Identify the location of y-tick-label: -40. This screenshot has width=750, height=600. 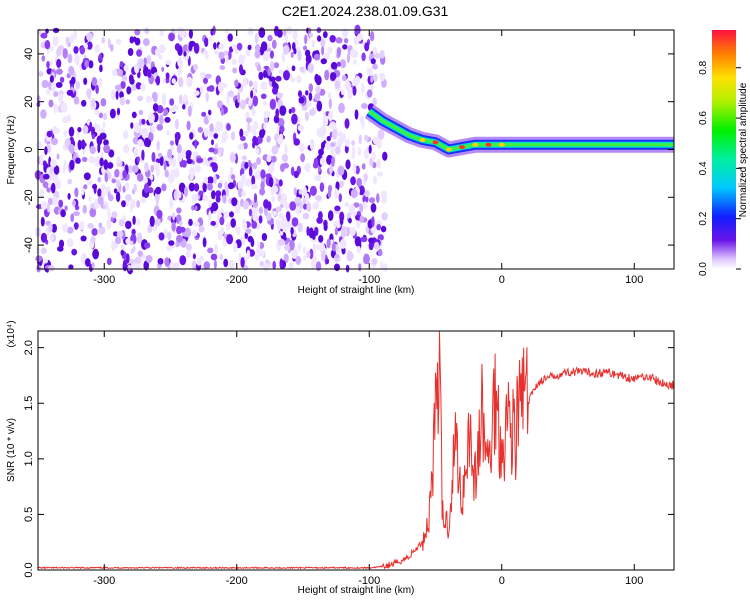
(29, 245).